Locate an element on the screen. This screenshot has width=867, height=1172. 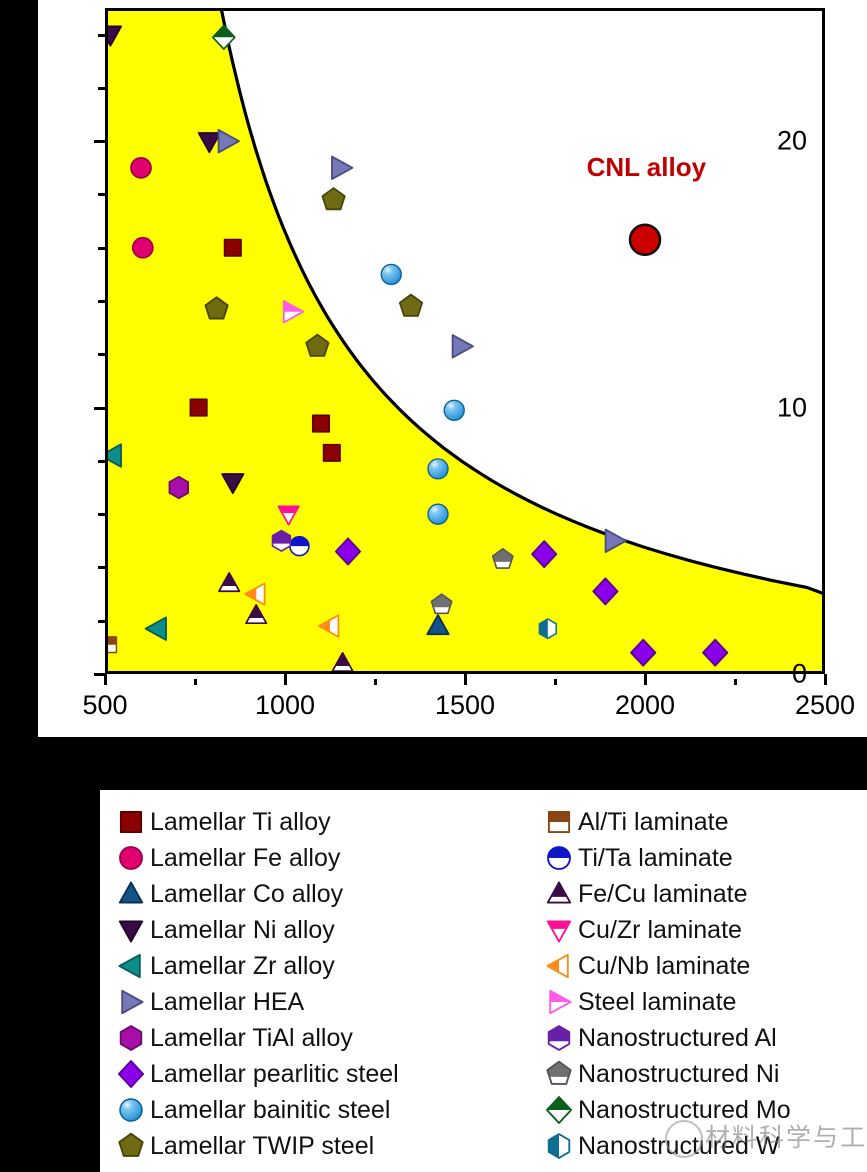
legend-glyph-hexagon is located at coordinates (131, 1038).